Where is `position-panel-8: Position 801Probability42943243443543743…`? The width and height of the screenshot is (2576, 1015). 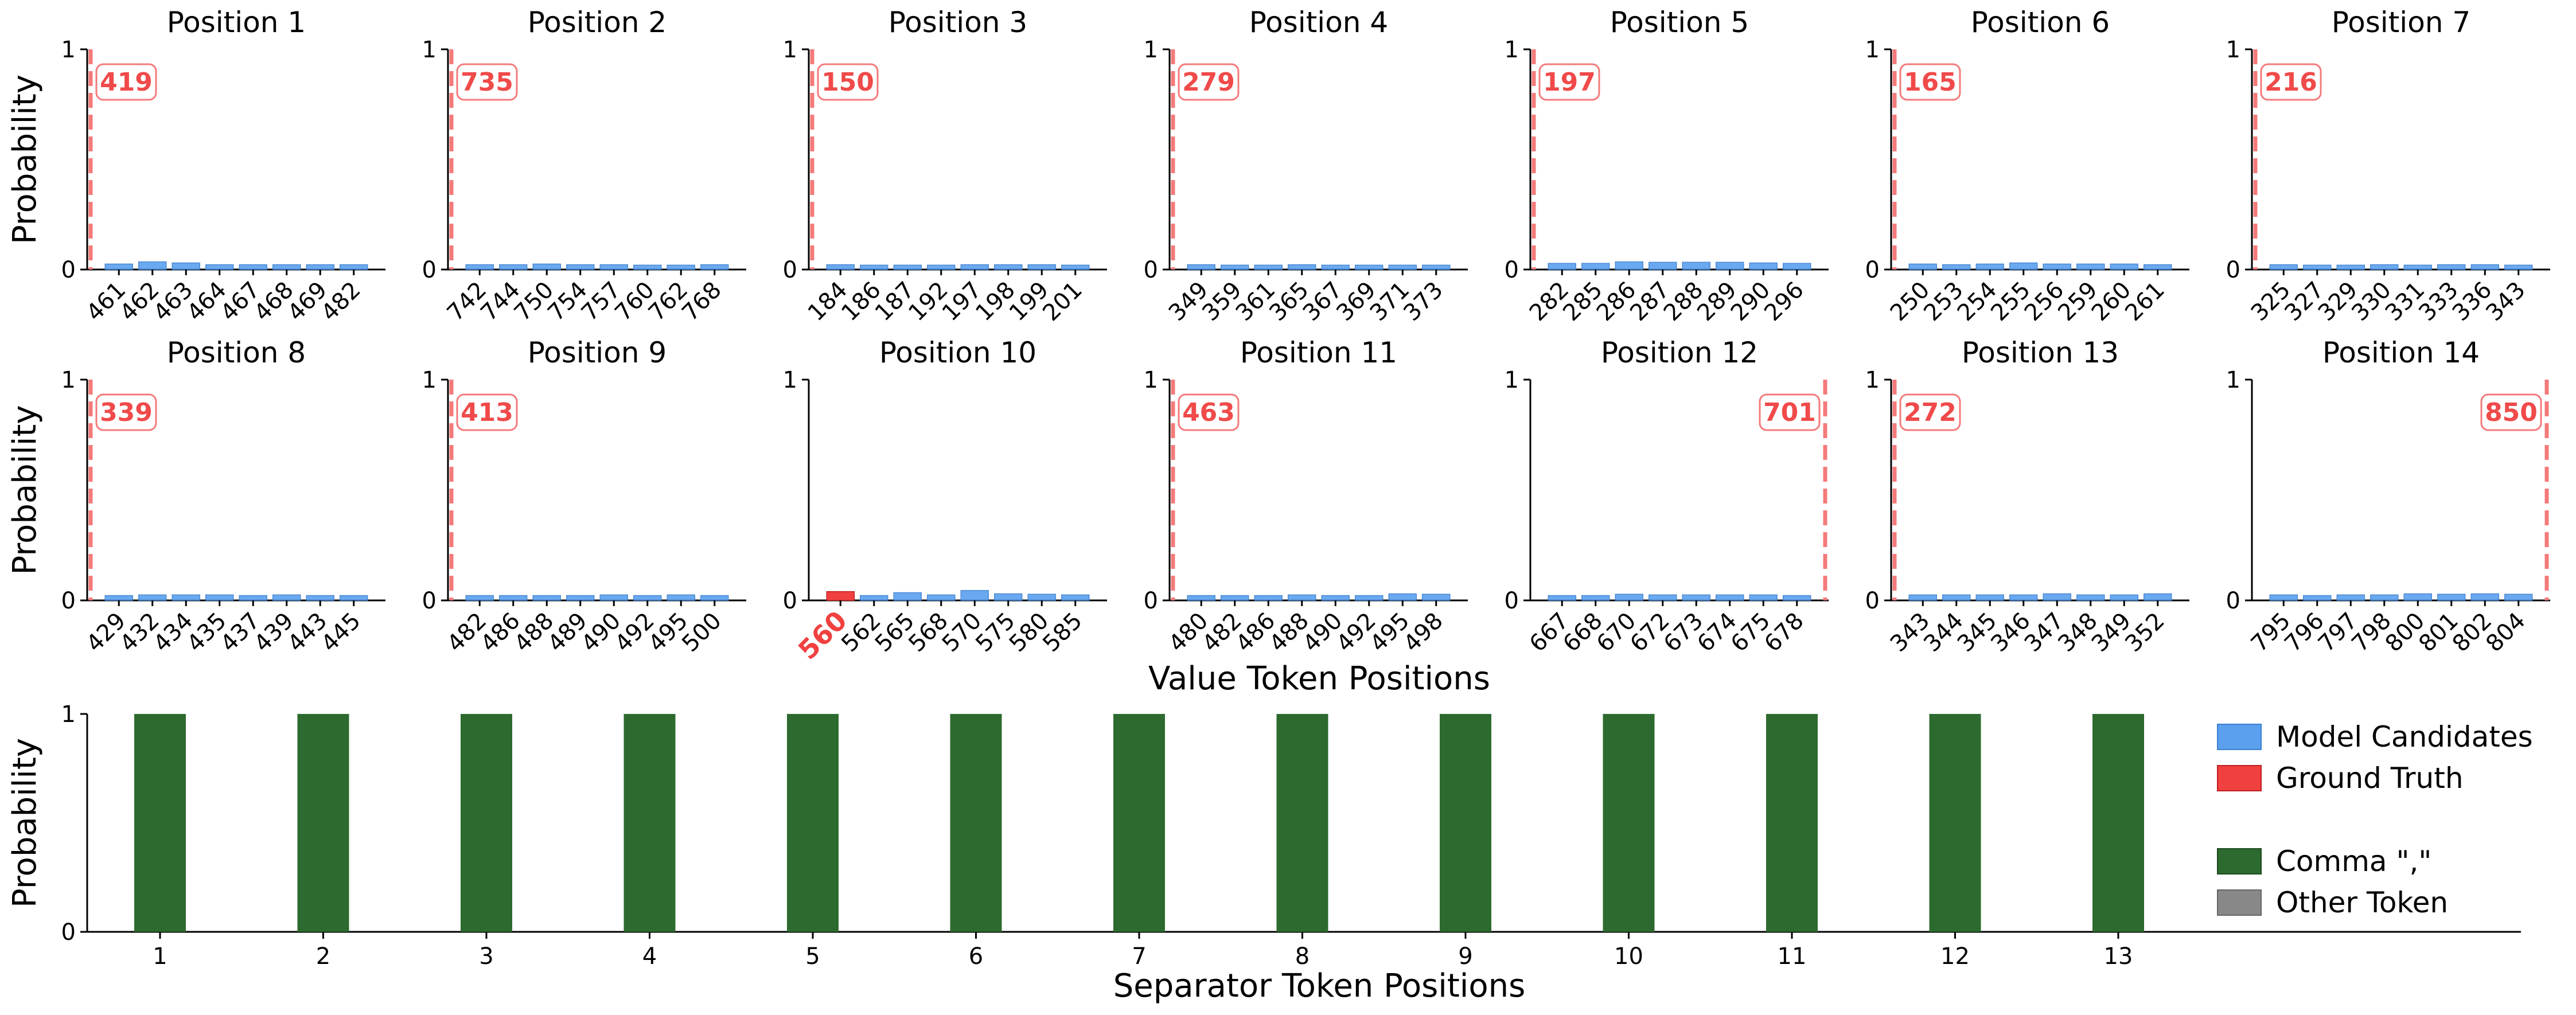
position-panel-8: Position 801Probability42943243443543743… is located at coordinates (196, 497).